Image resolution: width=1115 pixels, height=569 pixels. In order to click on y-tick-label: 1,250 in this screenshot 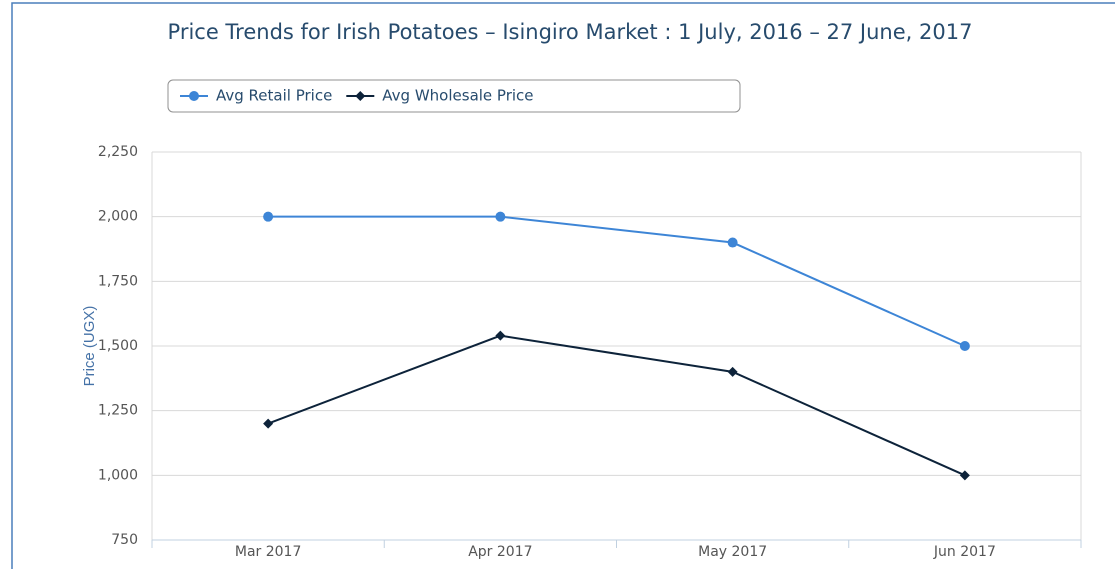, I will do `click(118, 411)`.